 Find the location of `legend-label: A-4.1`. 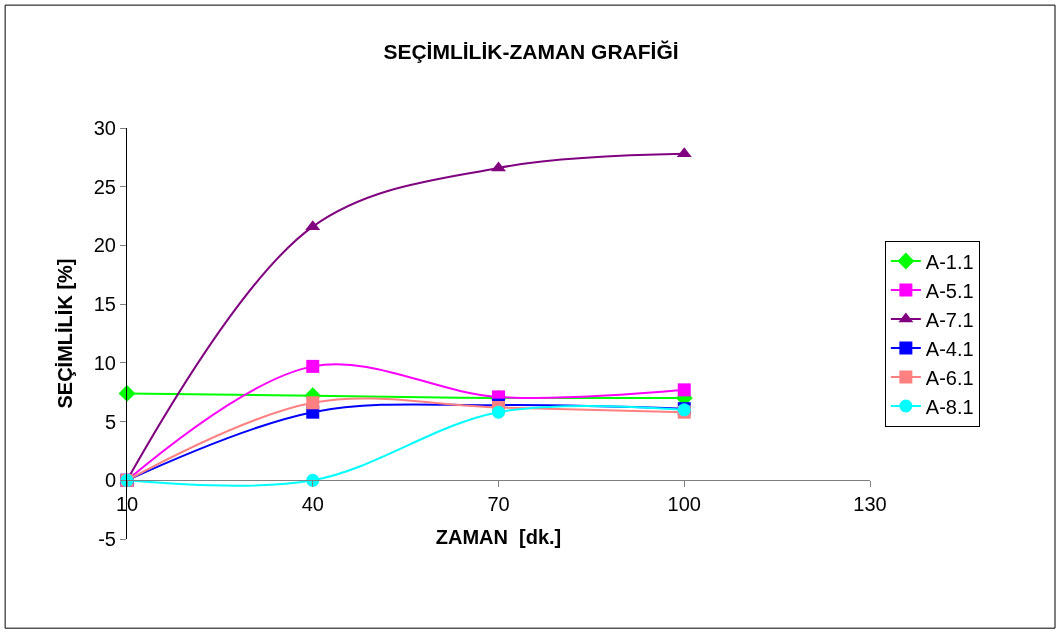

legend-label: A-4.1 is located at coordinates (949, 348).